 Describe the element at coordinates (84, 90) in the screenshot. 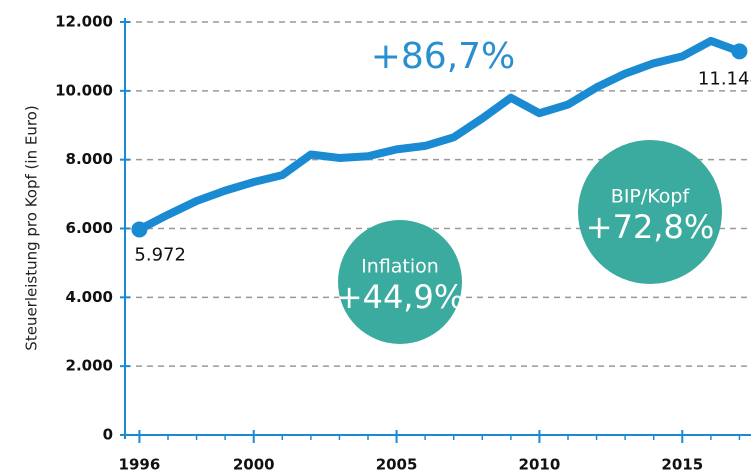

I see `y-tick-label: 10.000` at that location.